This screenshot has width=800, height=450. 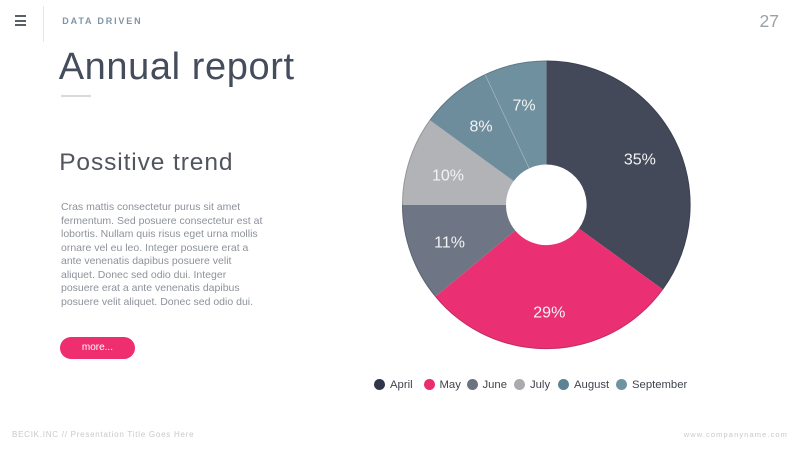 I want to click on svg-text: 7%, so click(x=523, y=106).